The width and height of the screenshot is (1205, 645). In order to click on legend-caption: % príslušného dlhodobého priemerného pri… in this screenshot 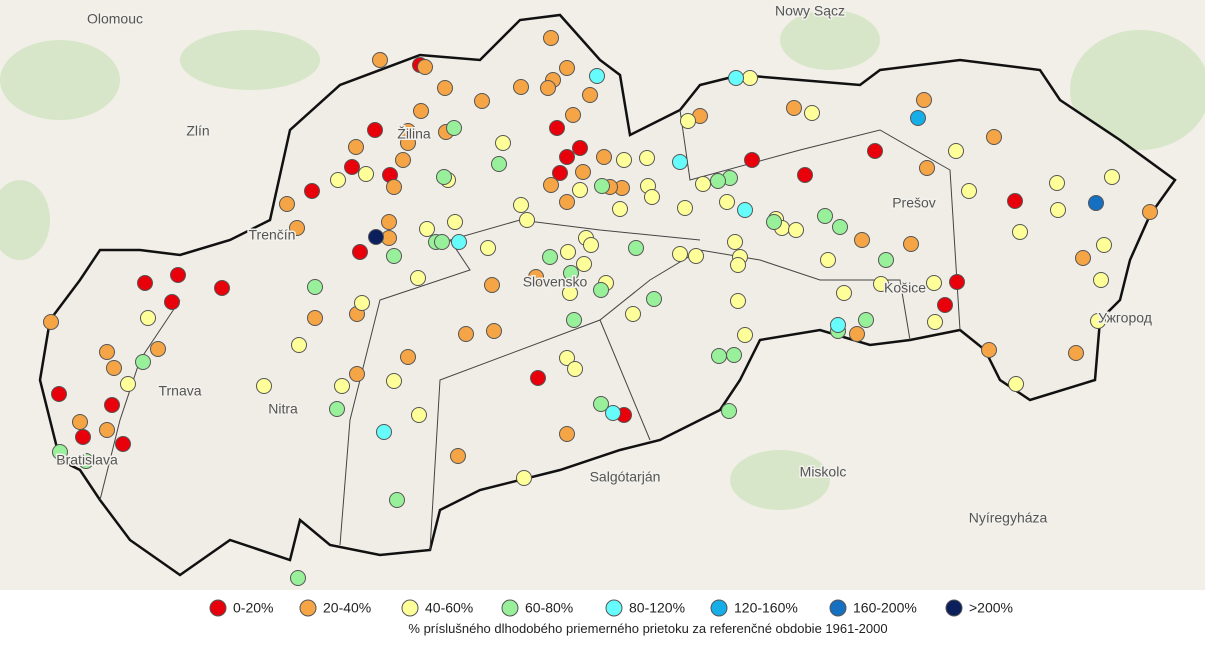, I will do `click(647, 628)`.